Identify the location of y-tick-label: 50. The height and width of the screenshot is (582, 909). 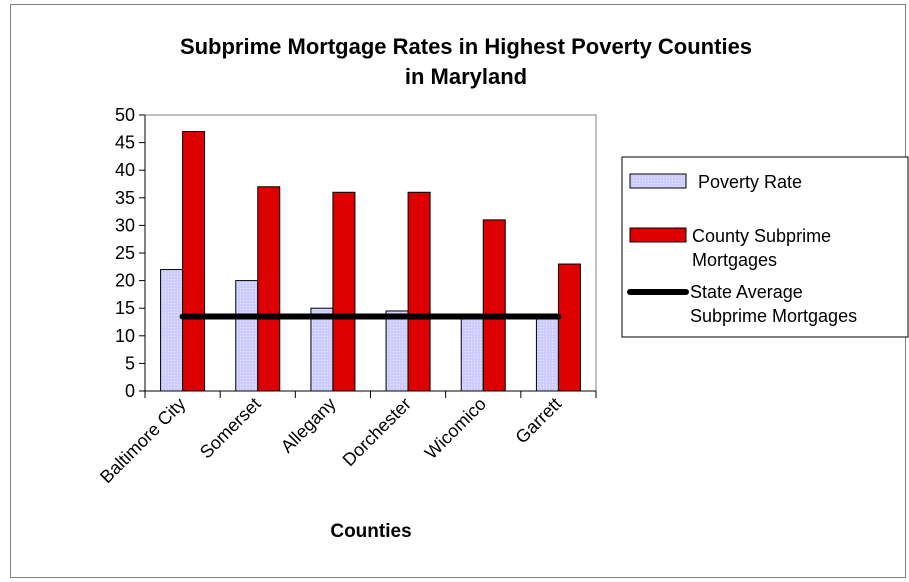
(125, 115).